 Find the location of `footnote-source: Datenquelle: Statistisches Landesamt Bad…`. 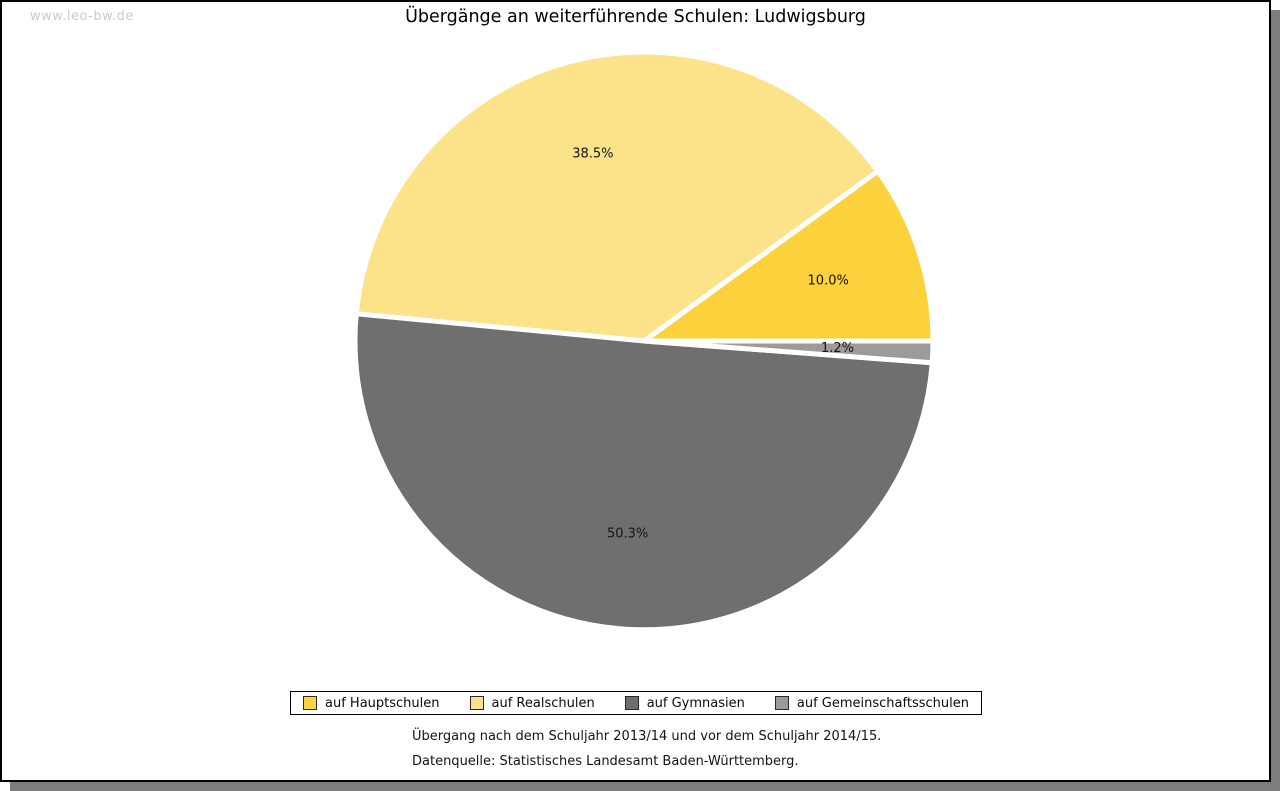

footnote-source: Datenquelle: Statistisches Landesamt Bad… is located at coordinates (605, 761).